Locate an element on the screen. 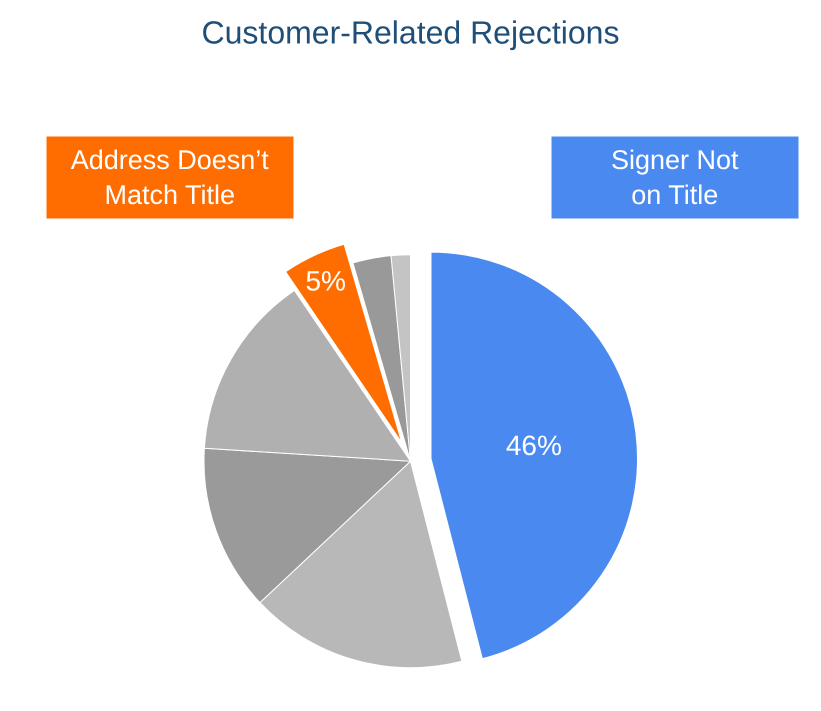  data-label: 46% is located at coordinates (534, 446).